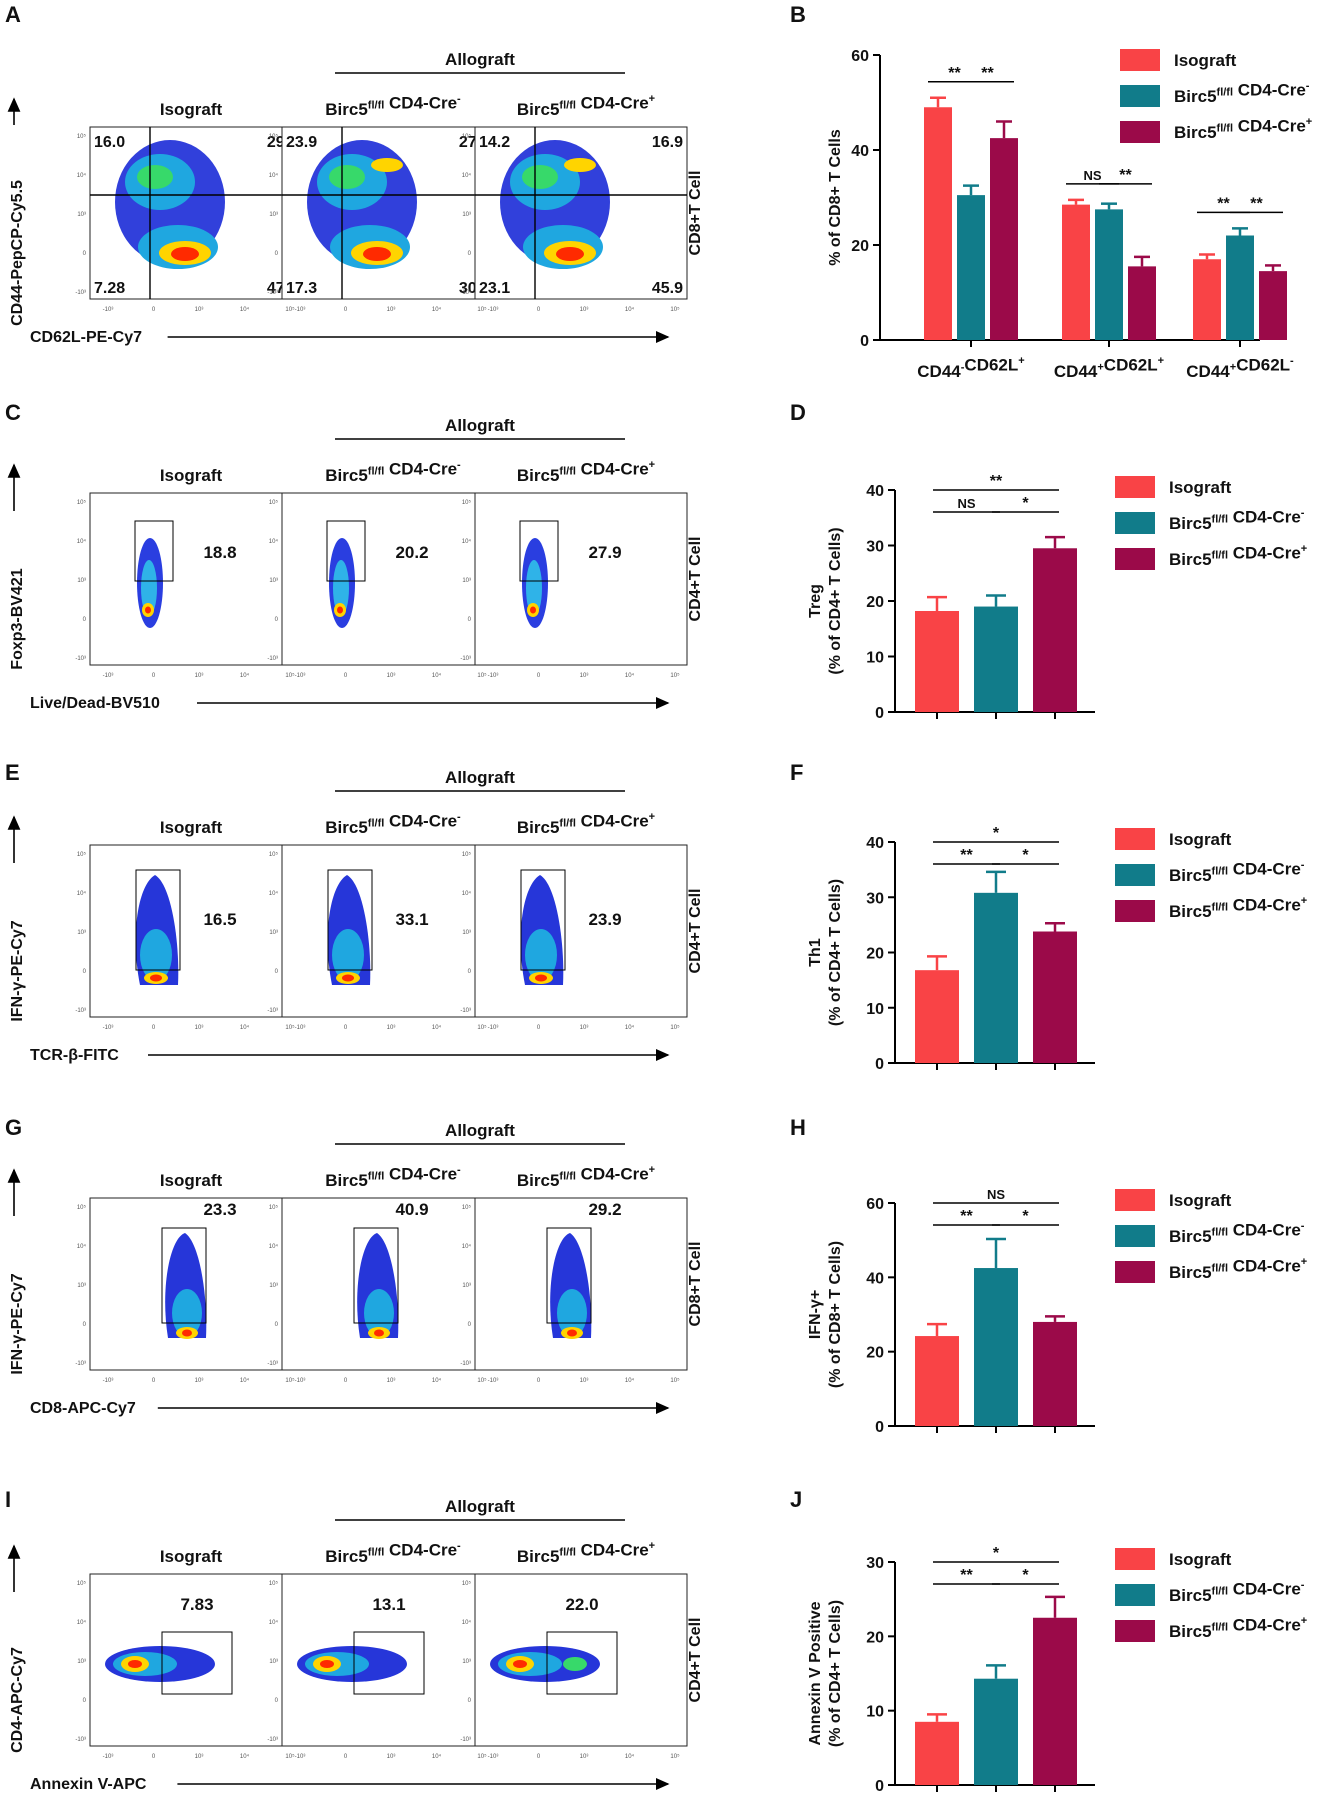  What do you see at coordinates (875, 547) in the screenshot?
I see `y-tick-label: 30` at bounding box center [875, 547].